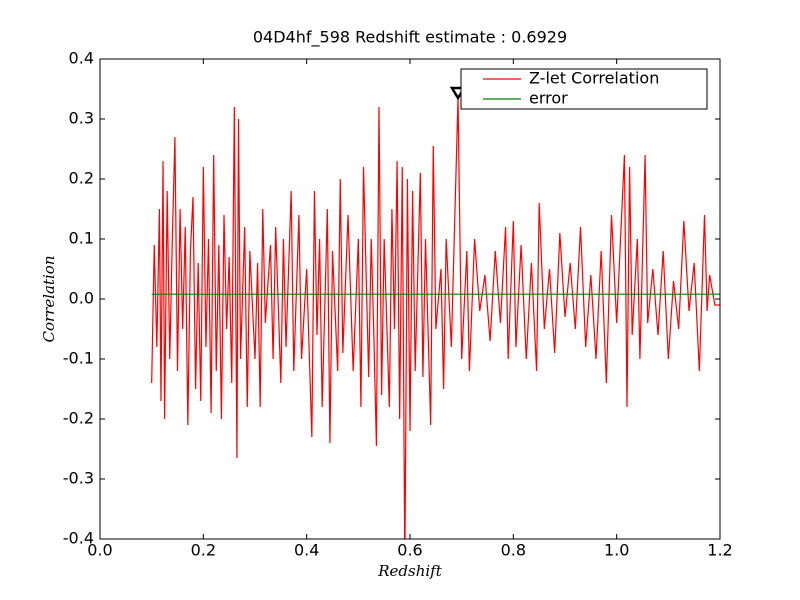 This screenshot has width=800, height=600. Describe the element at coordinates (548, 98) in the screenshot. I see `legend-label: error` at that location.